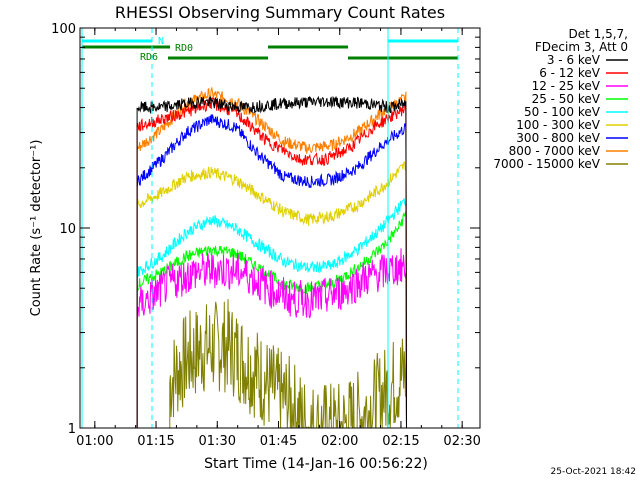 The height and width of the screenshot is (480, 640). Describe the element at coordinates (558, 125) in the screenshot. I see `legend-entry-label: 100 - 300 keV` at that location.